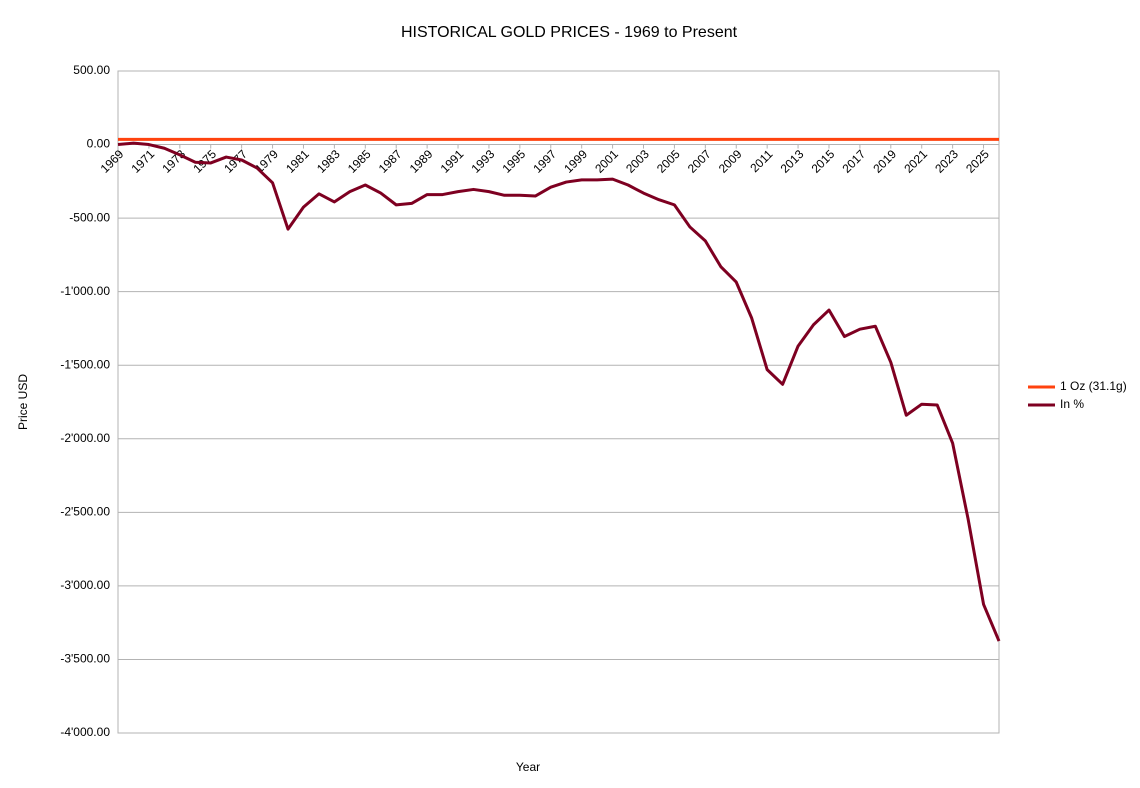 The height and width of the screenshot is (788, 1140). Describe the element at coordinates (792, 161) in the screenshot. I see `x-tick-label: 2013` at that location.